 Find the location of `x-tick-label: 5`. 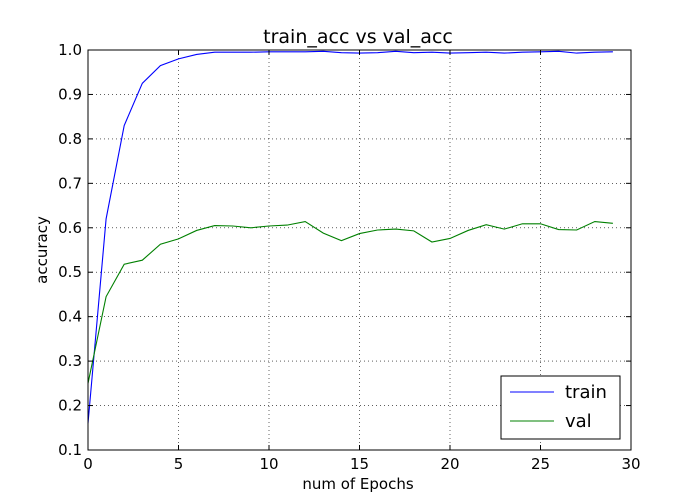

x-tick-label: 5 is located at coordinates (179, 464).